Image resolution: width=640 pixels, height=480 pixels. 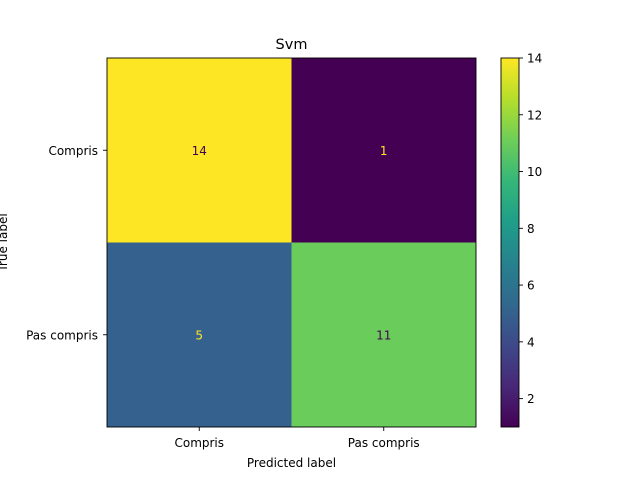 I want to click on colorbar-tick-label: 12, so click(x=534, y=115).